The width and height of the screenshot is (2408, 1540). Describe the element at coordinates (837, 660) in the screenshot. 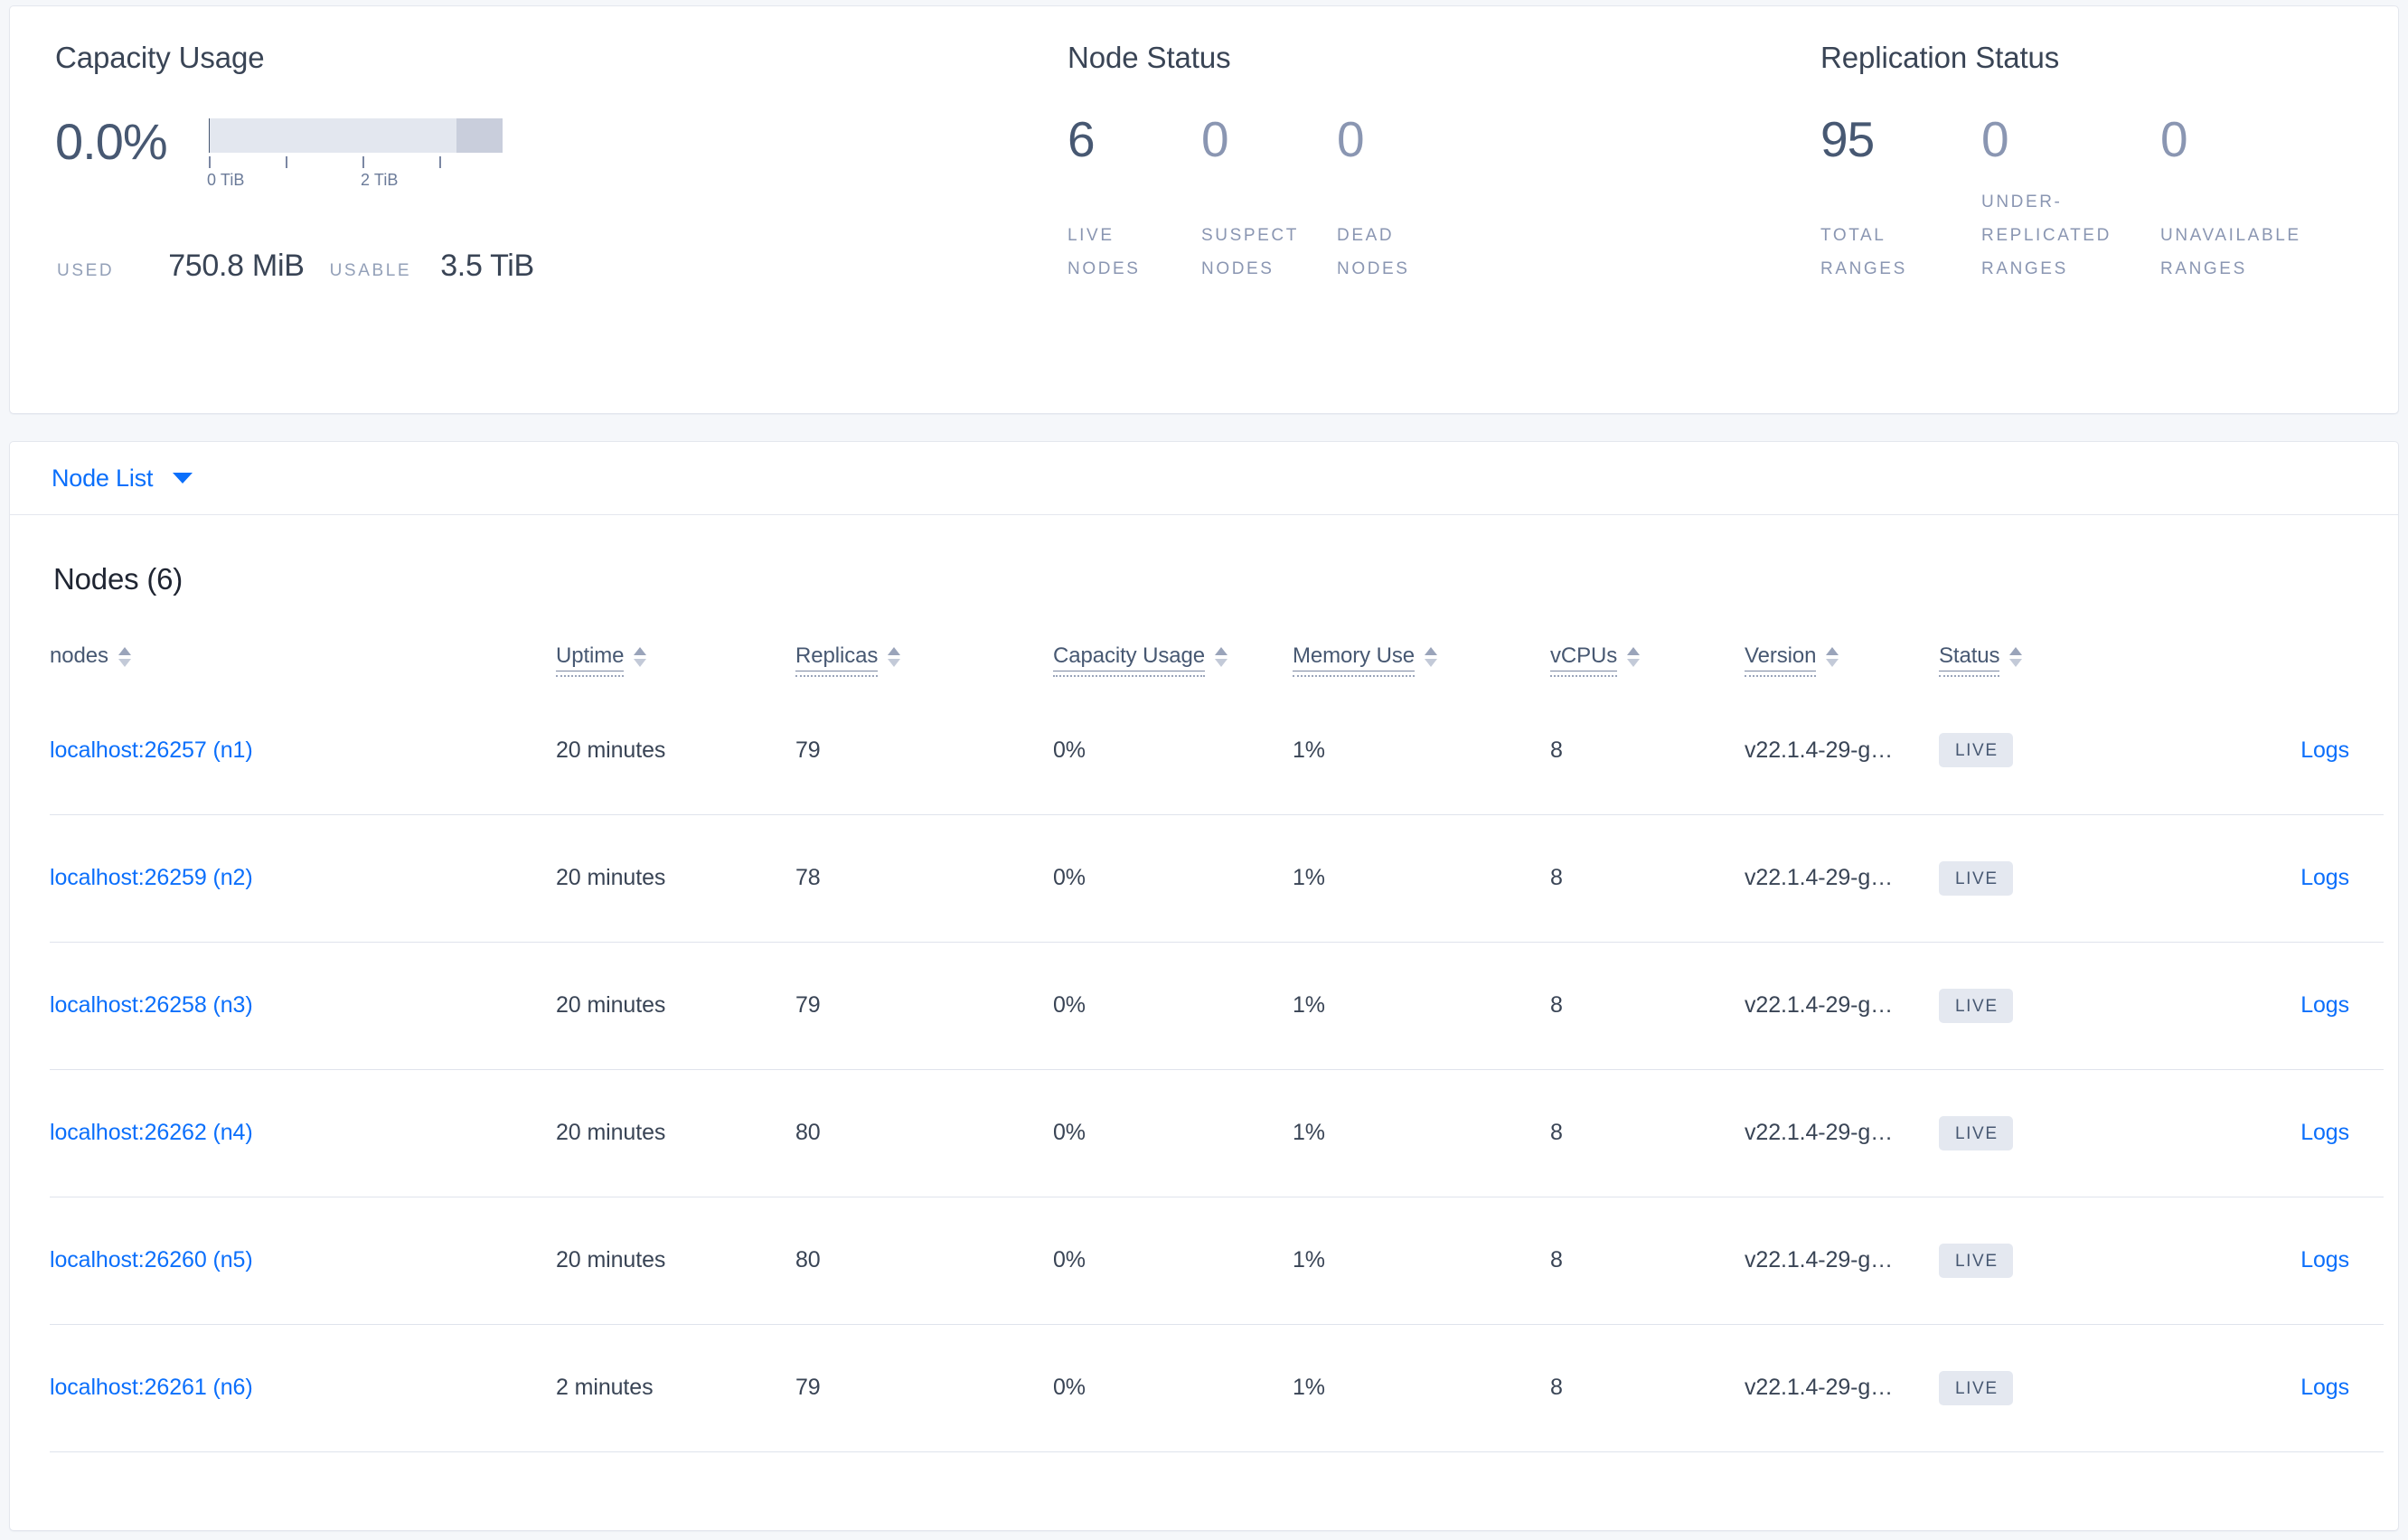

I see `column-header-replicas-label: Replicas` at that location.